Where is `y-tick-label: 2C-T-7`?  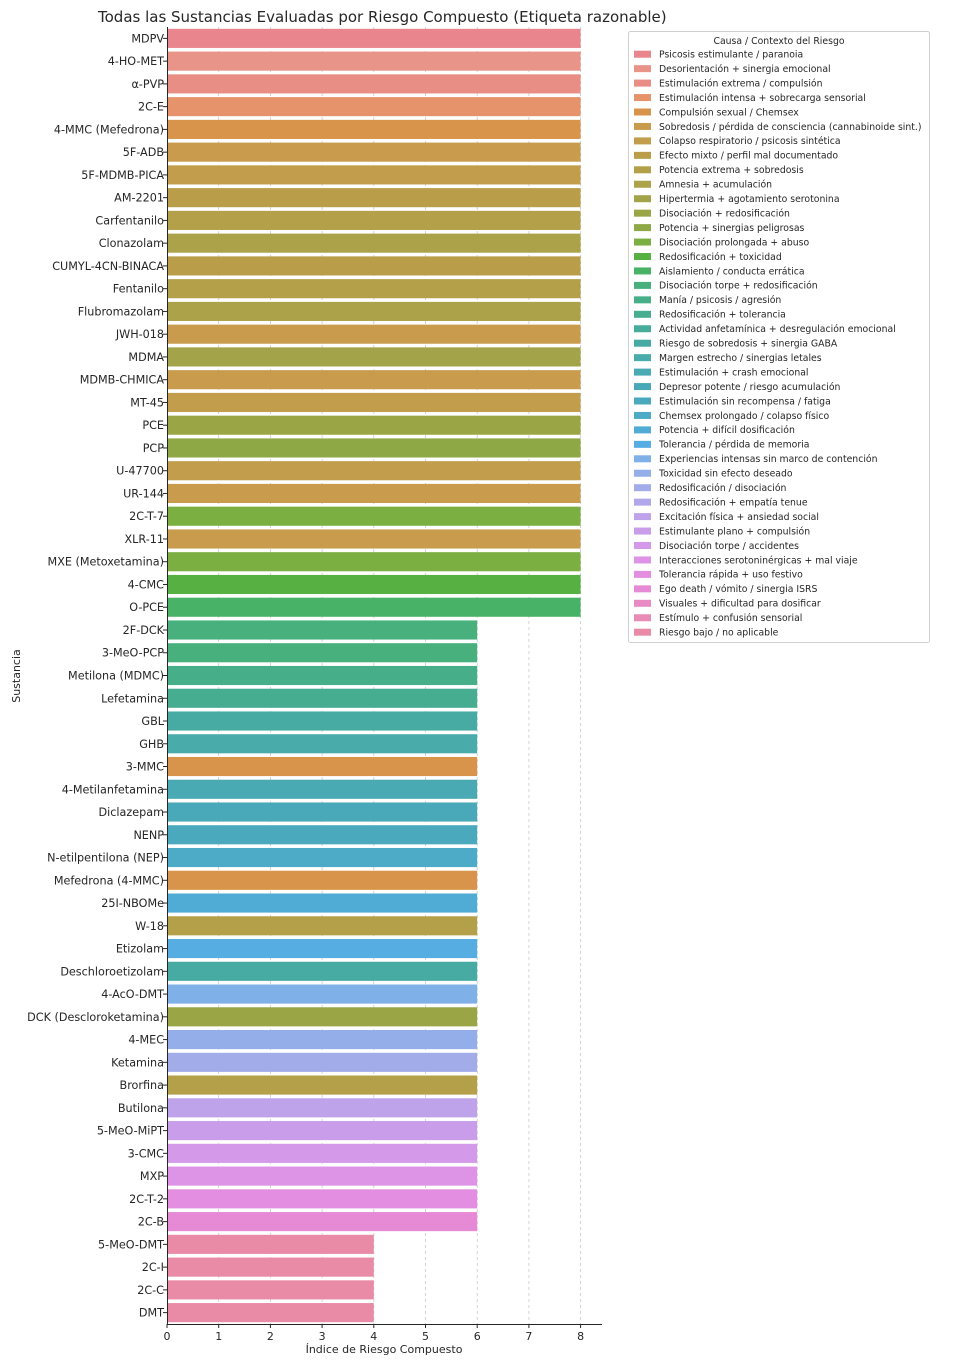 y-tick-label: 2C-T-7 is located at coordinates (146, 516).